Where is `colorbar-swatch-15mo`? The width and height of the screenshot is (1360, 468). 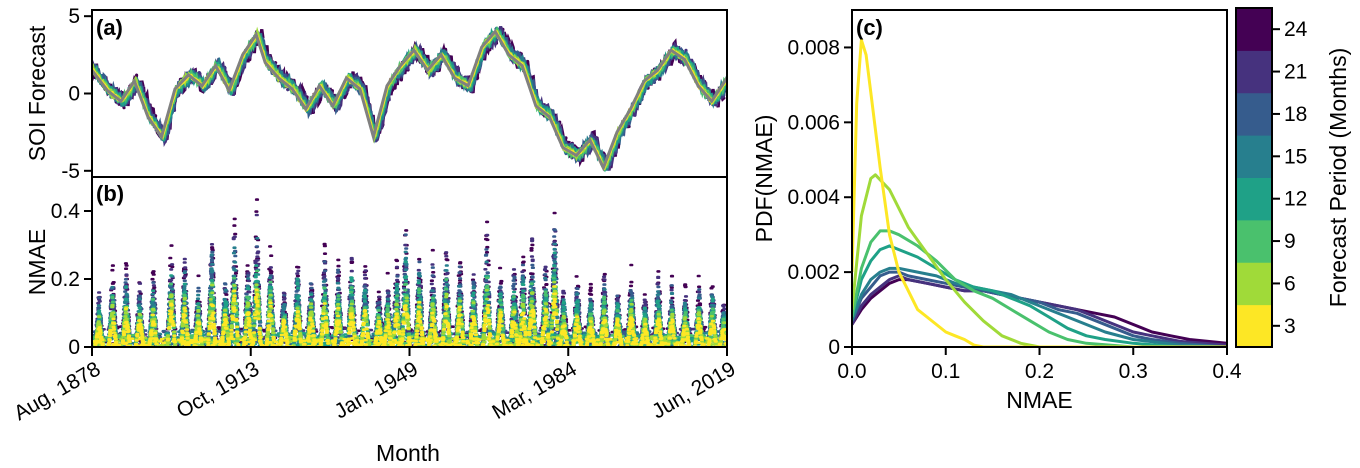 colorbar-swatch-15mo is located at coordinates (1254, 156).